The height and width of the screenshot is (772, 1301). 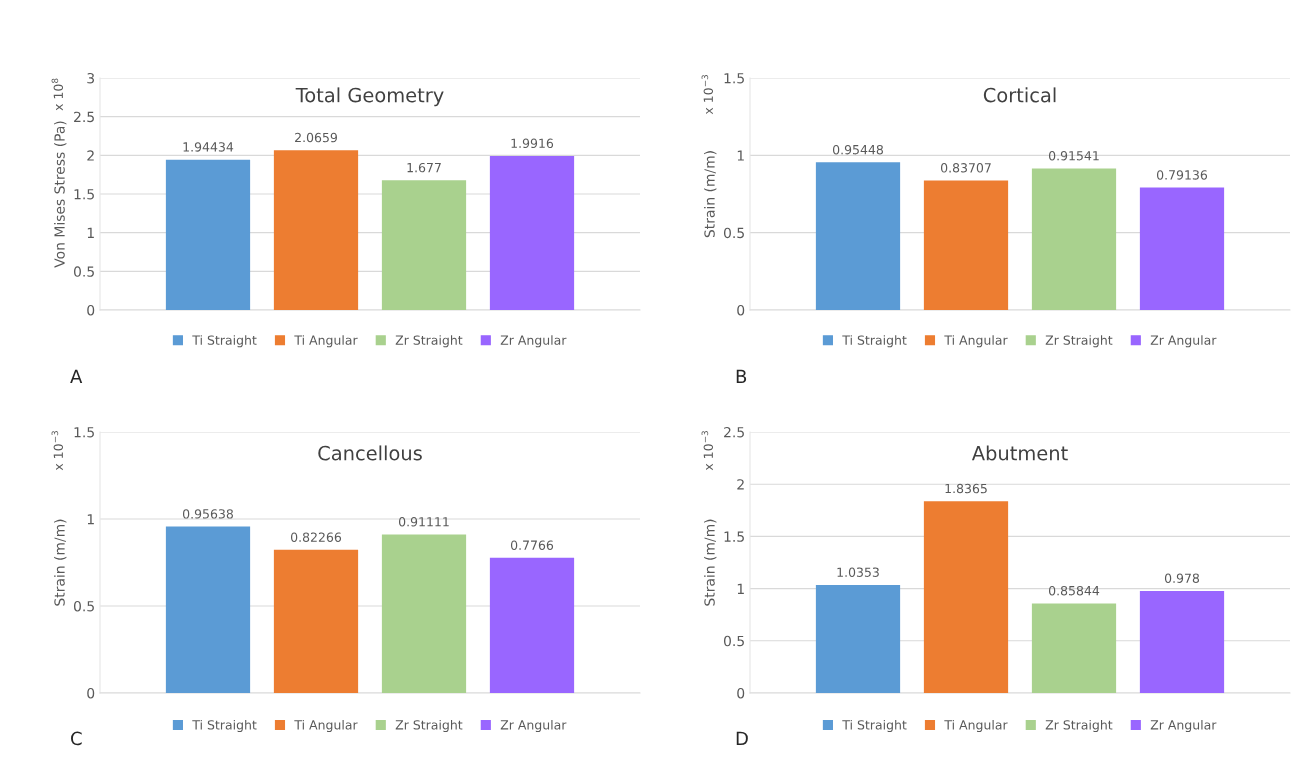 I want to click on text: D, so click(x=742, y=738).